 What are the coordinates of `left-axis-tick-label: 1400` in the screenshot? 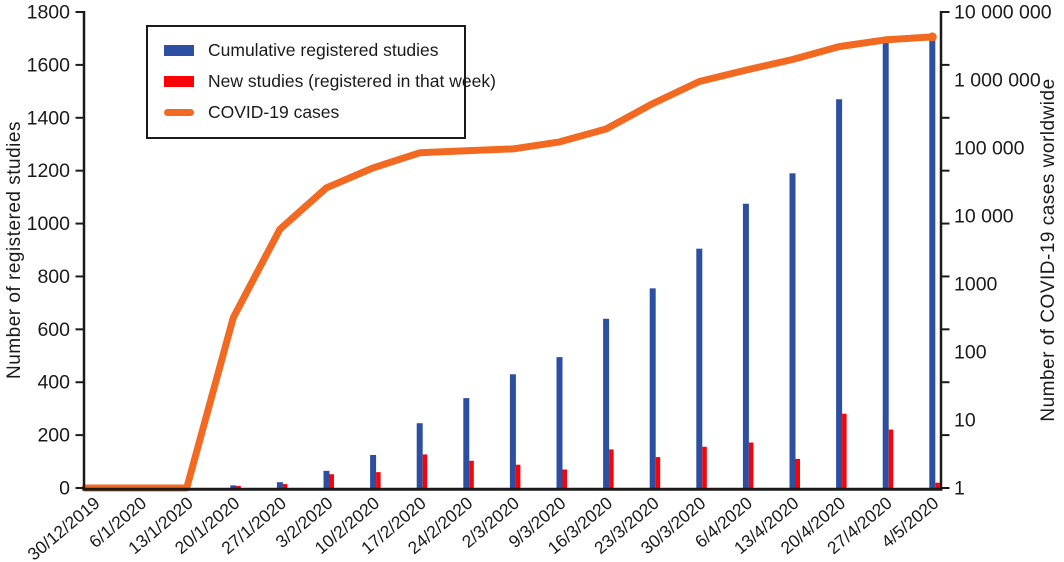 It's located at (49, 118).